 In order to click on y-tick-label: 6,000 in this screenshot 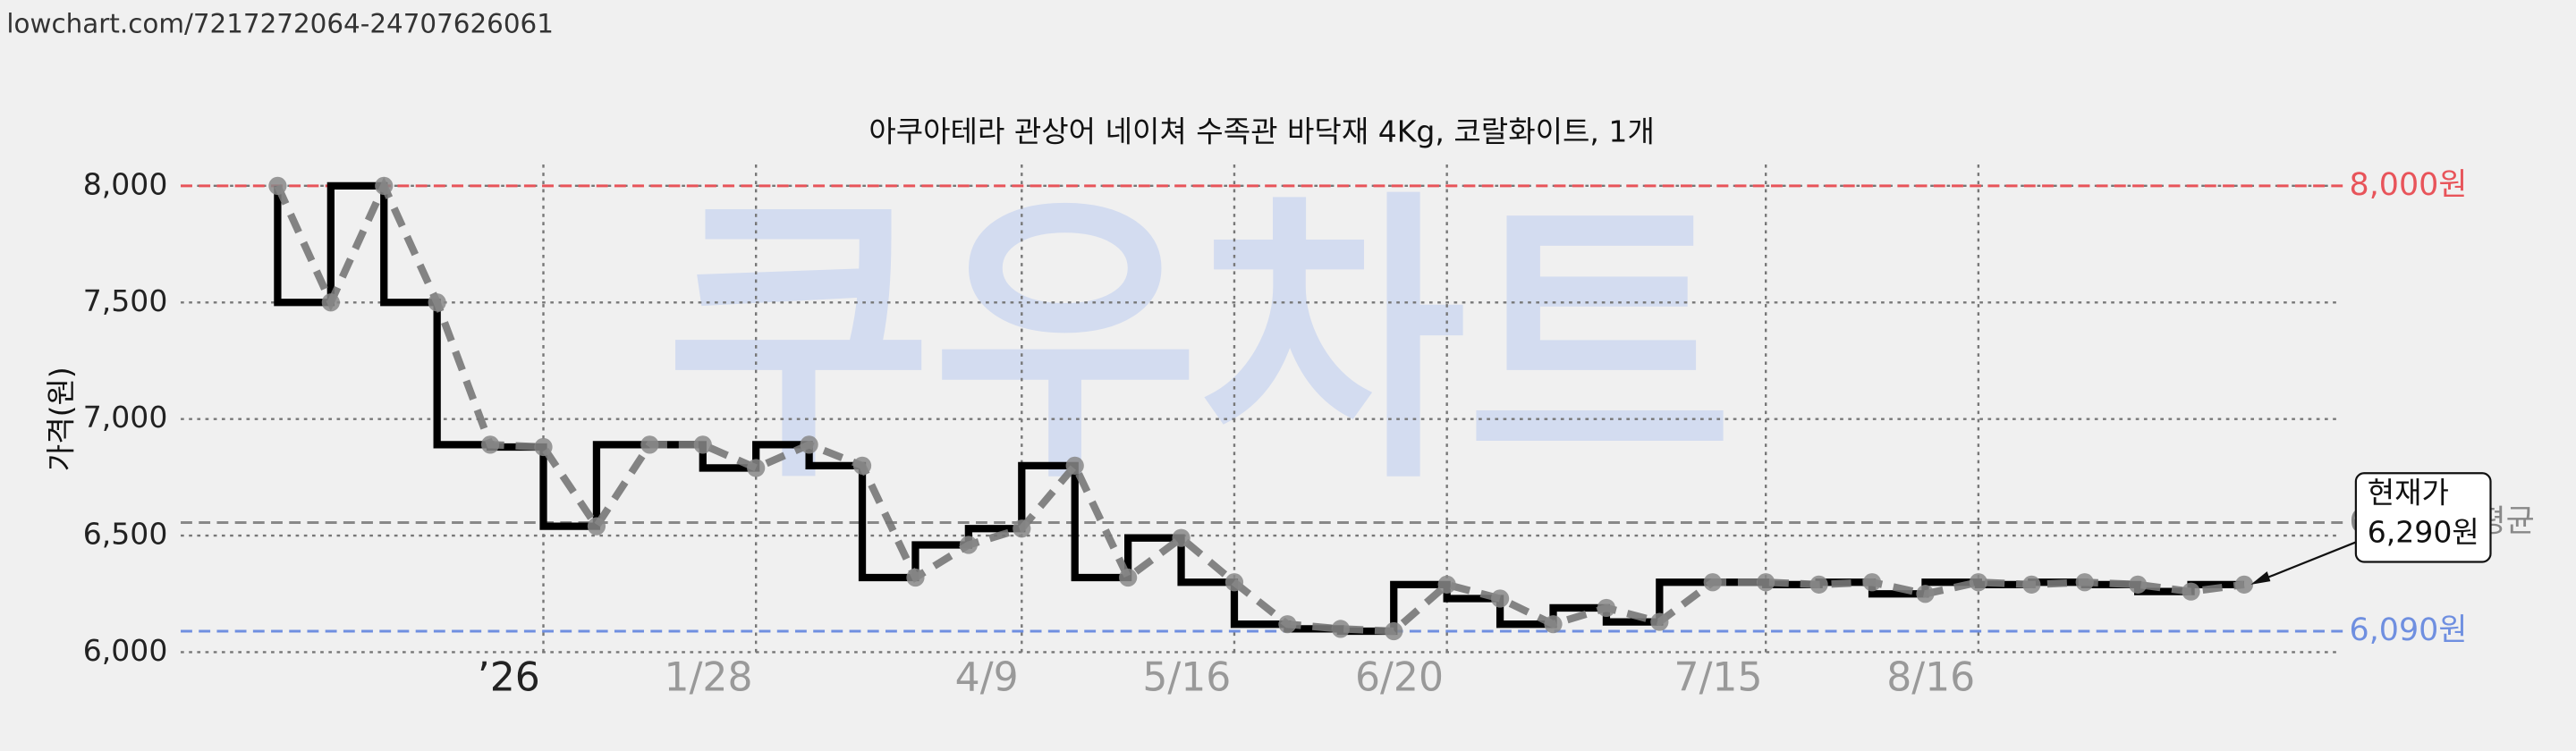, I will do `click(125, 650)`.